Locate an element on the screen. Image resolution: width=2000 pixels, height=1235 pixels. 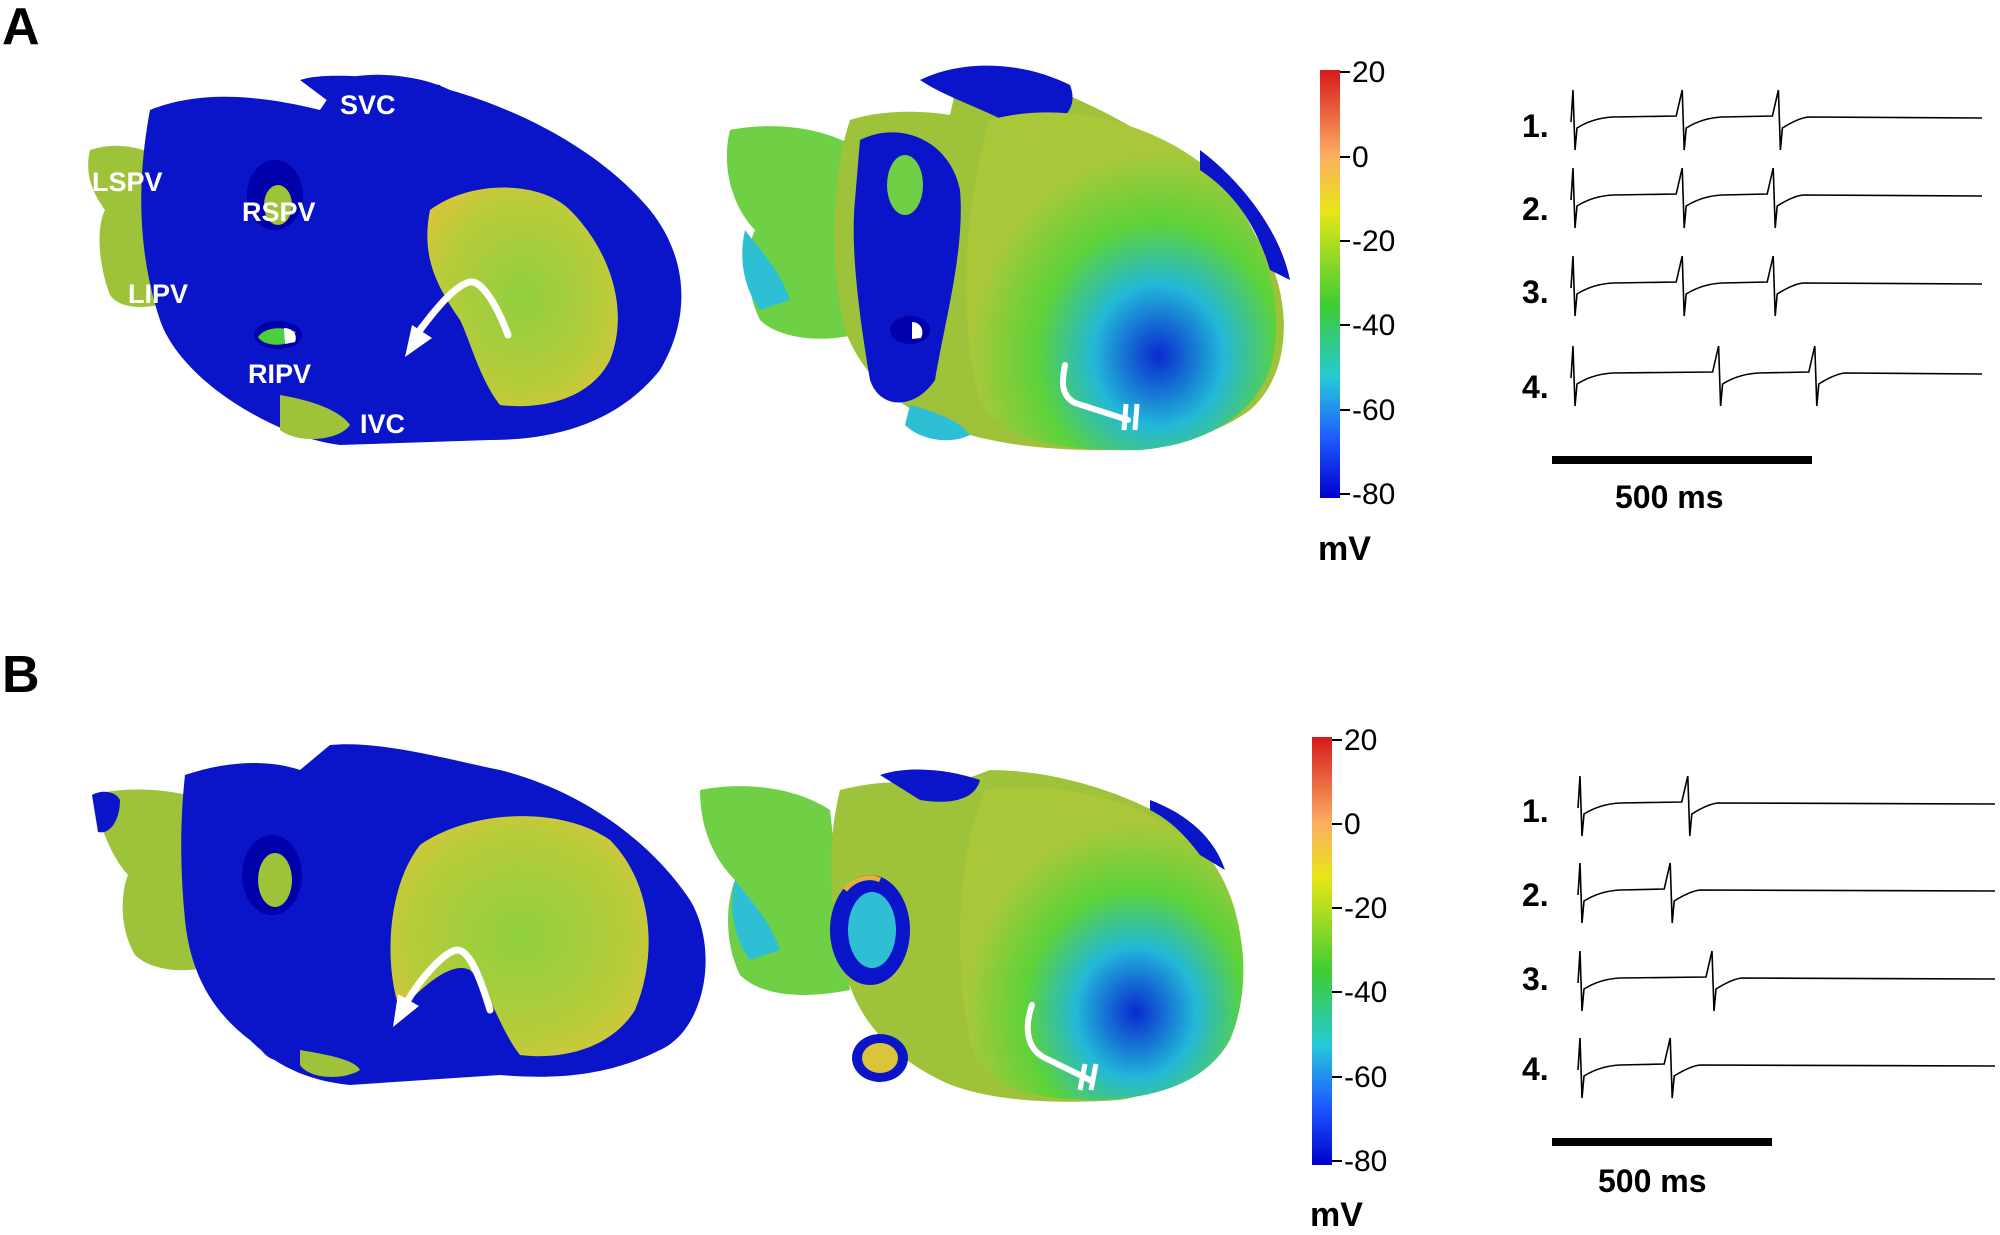
traces-a: 1. 2. 3. 4. 500 ms is located at coordinates (1752, 302).